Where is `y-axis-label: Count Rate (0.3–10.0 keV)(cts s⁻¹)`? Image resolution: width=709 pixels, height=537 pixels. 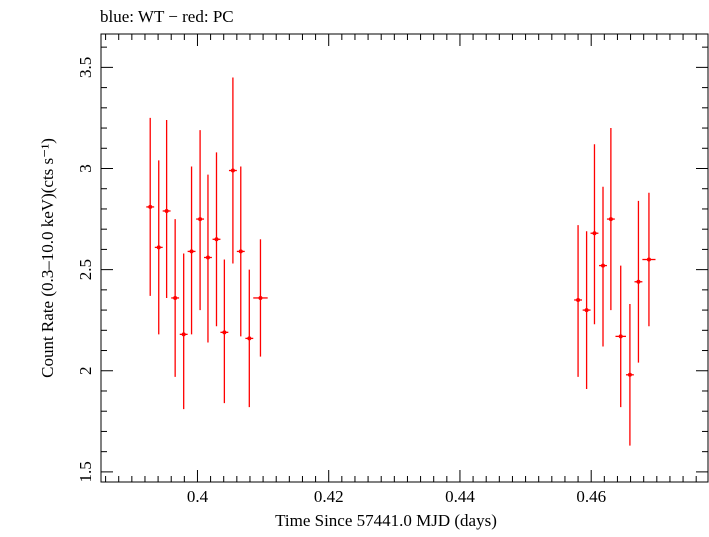
y-axis-label: Count Rate (0.3–10.0 keV)(cts s⁻¹) is located at coordinates (47, 258).